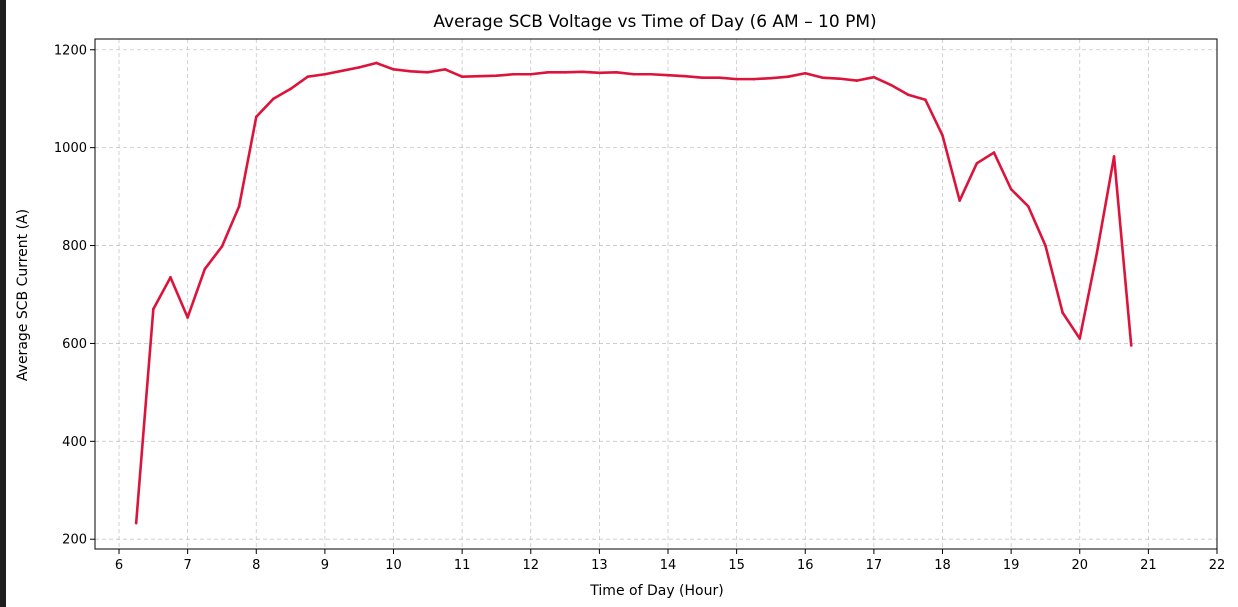 This screenshot has width=1238, height=607. What do you see at coordinates (74, 344) in the screenshot?
I see `y-tick-label: 600` at bounding box center [74, 344].